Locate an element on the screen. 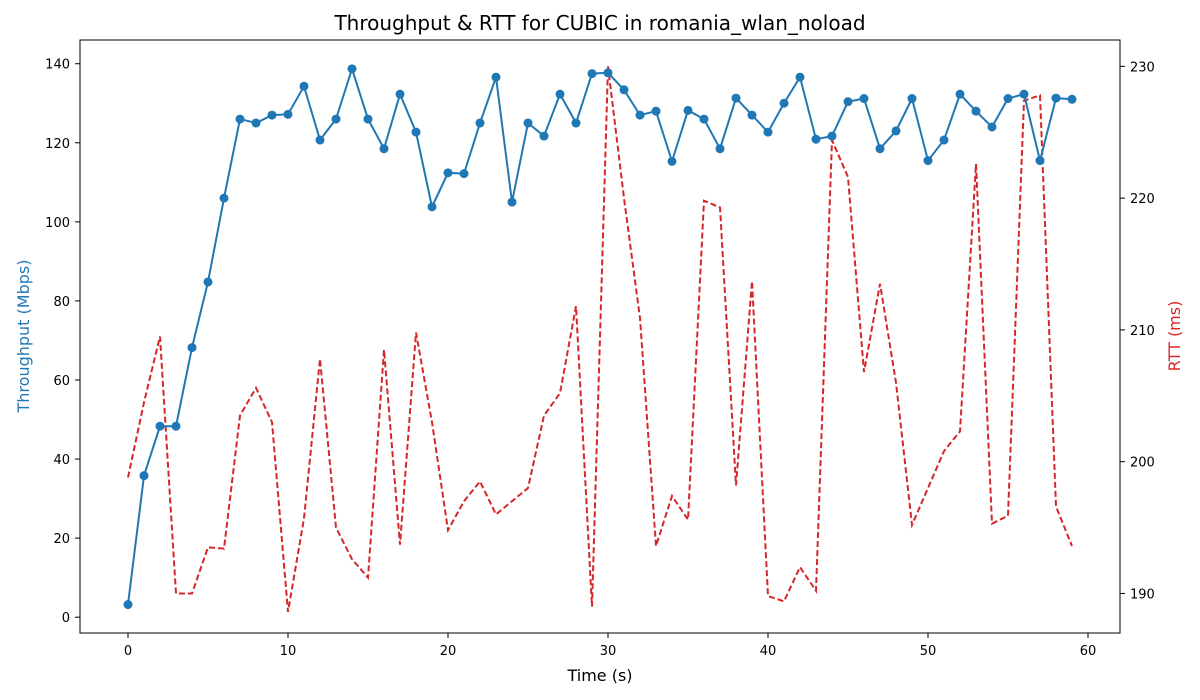 The image size is (1200, 700). y-left-tick-label: 80 is located at coordinates (61, 302).